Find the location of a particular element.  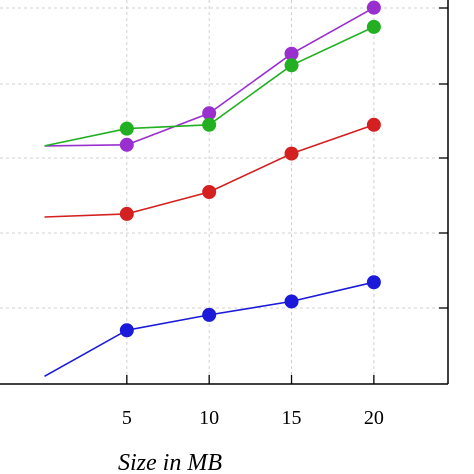

x-tick-label: 5 is located at coordinates (127, 418).